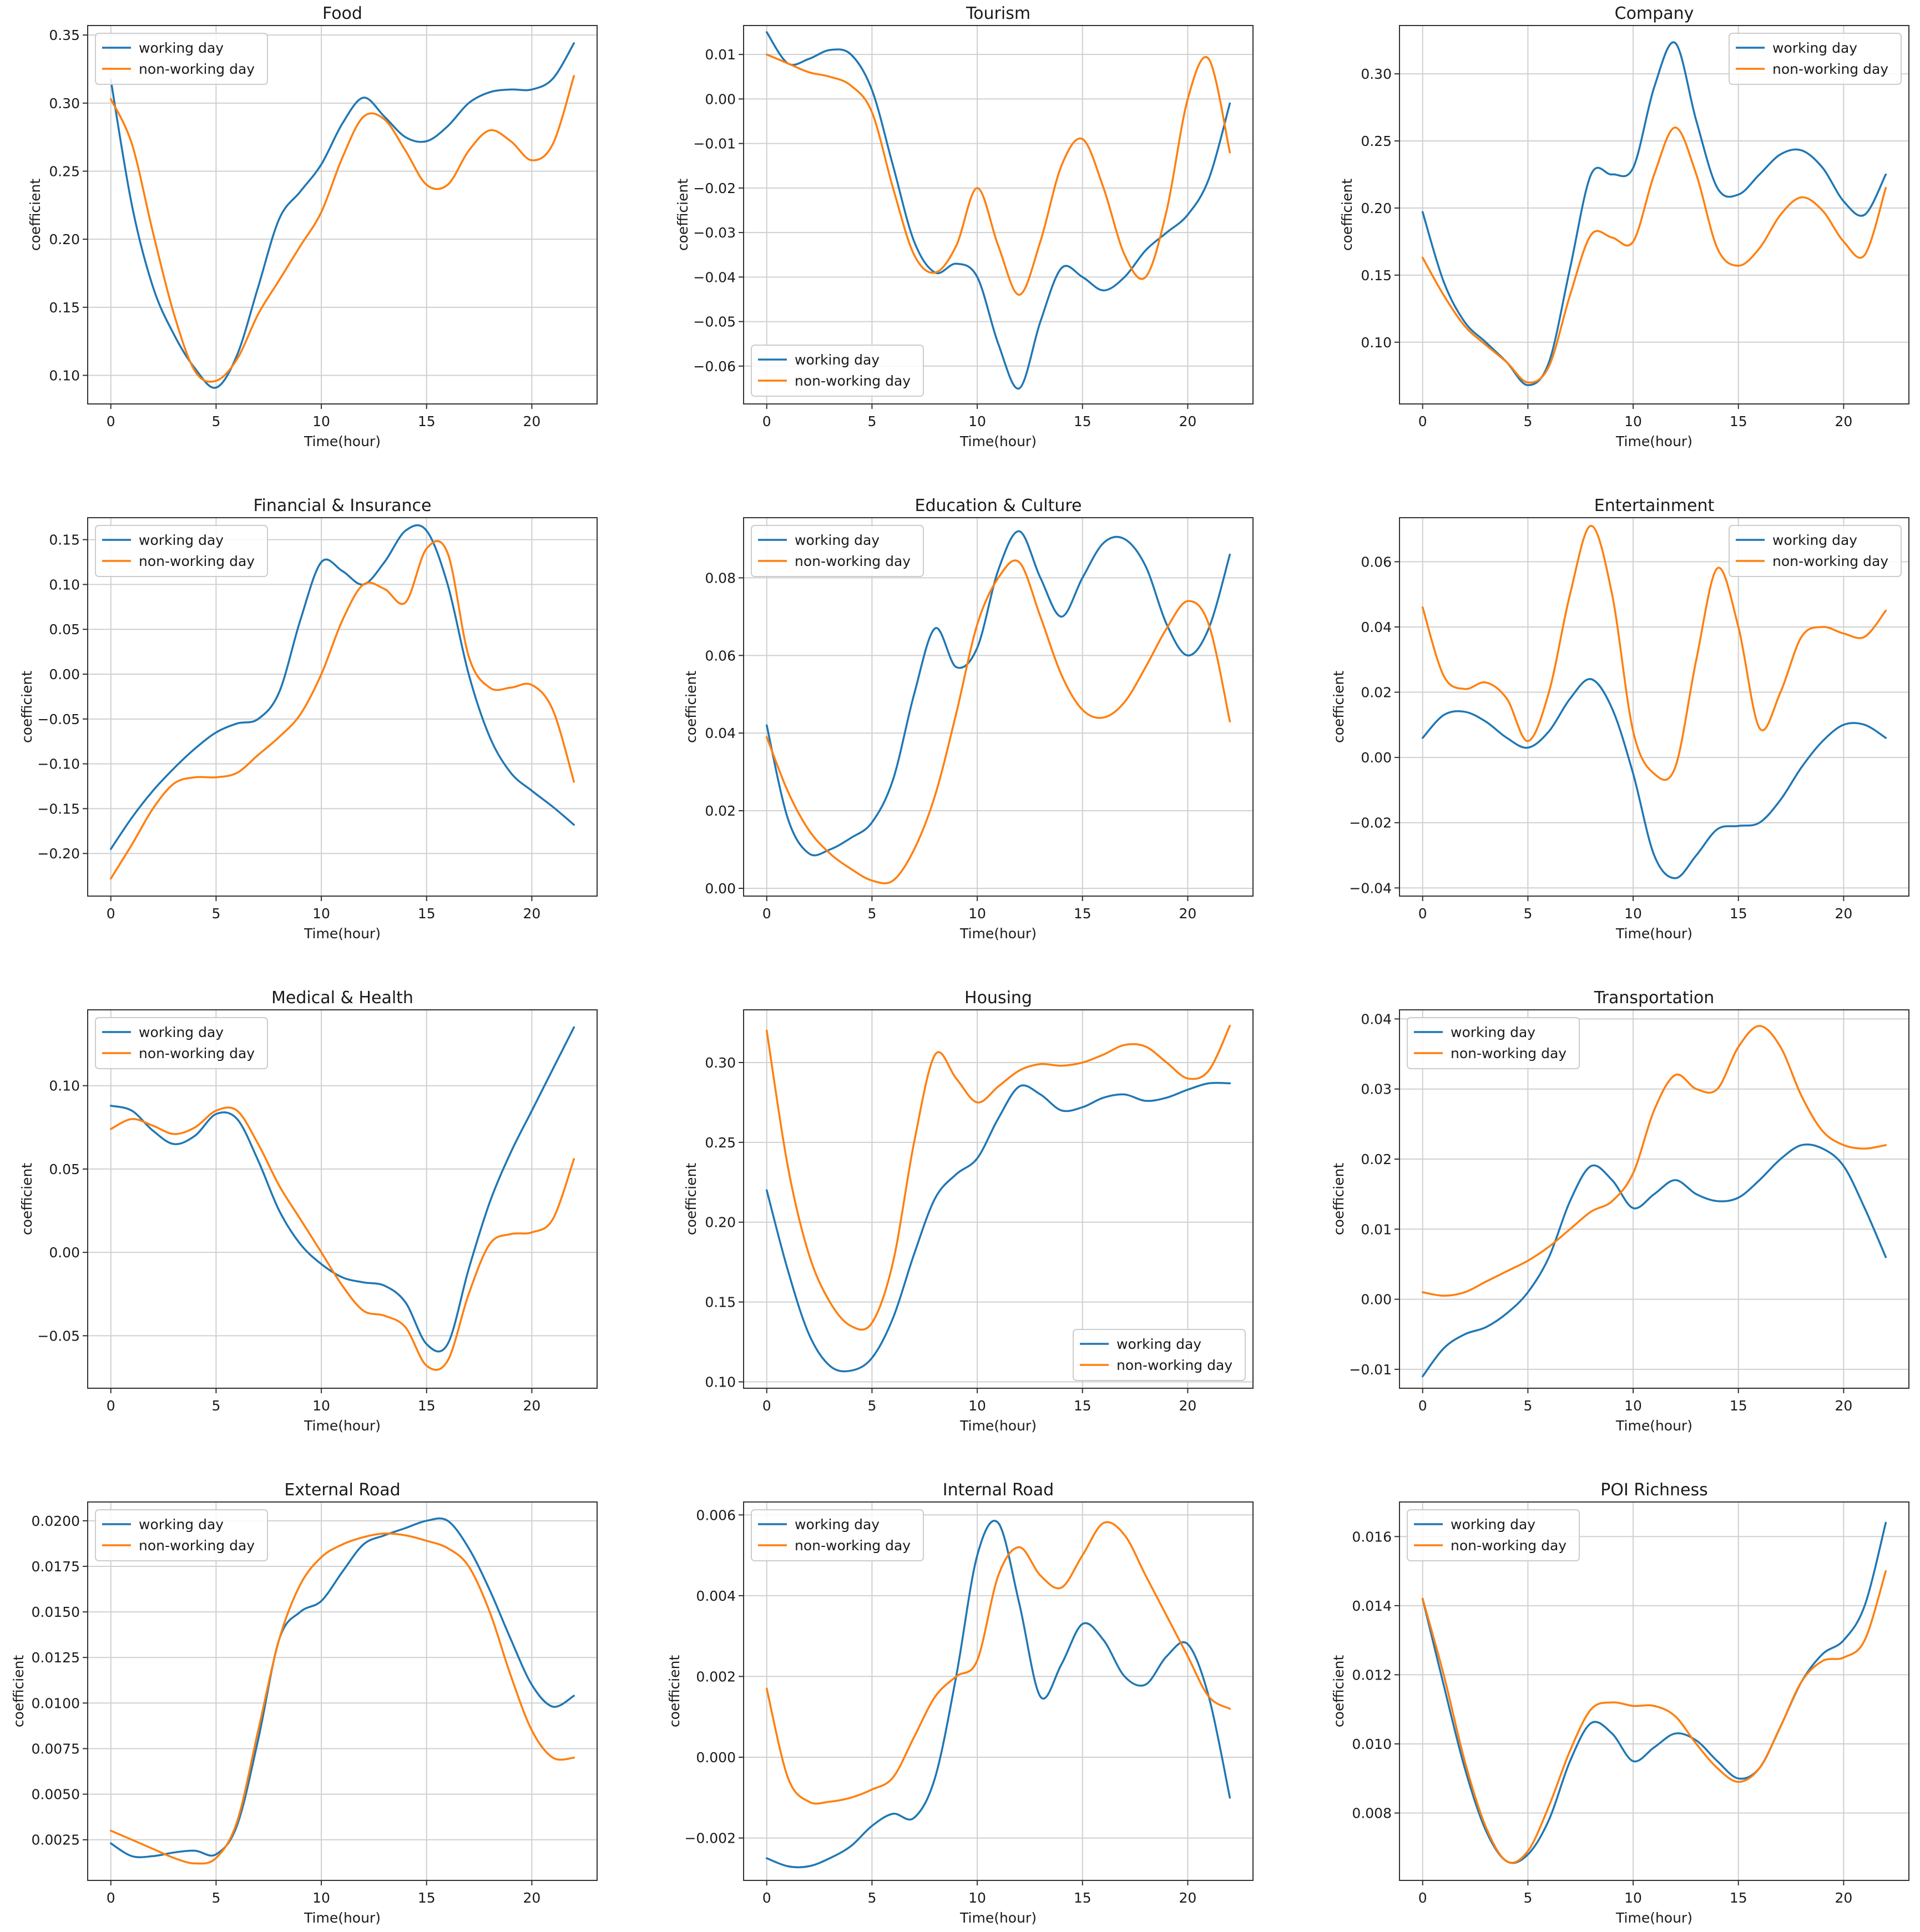  What do you see at coordinates (58, 764) in the screenshot?
I see `y-tick-label: −0.10` at bounding box center [58, 764].